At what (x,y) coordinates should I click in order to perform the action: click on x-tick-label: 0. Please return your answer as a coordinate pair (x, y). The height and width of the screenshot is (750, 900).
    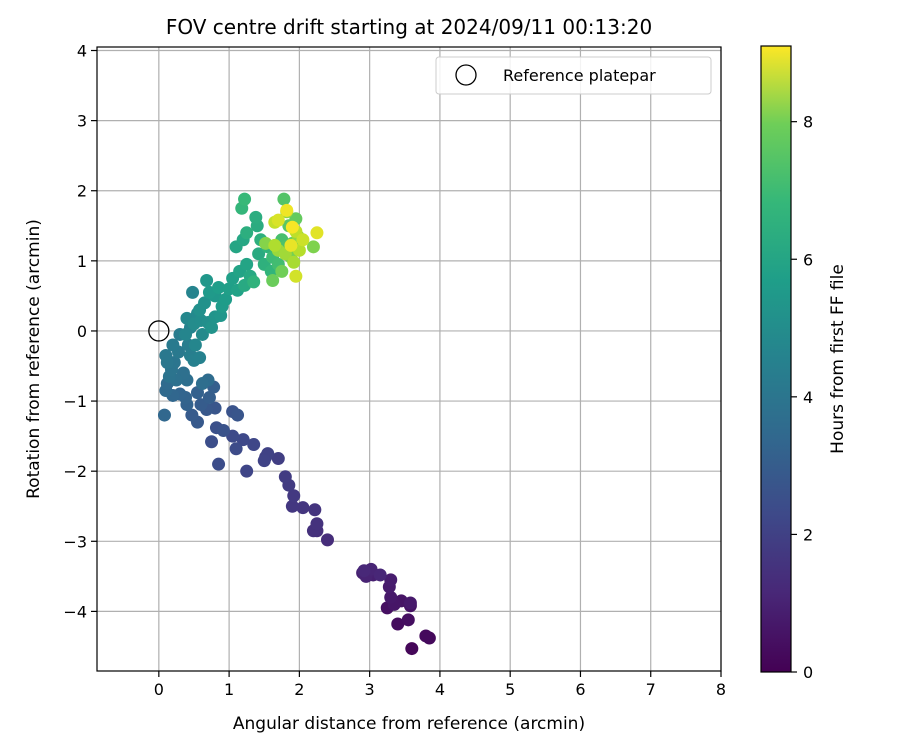
    Looking at the image, I should click on (159, 689).